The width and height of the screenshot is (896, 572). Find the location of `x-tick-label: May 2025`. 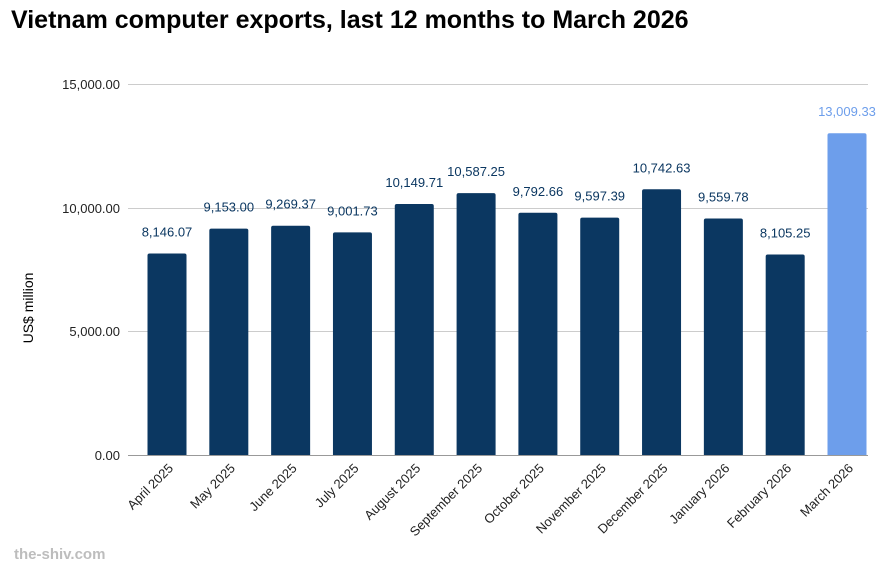

x-tick-label: May 2025 is located at coordinates (212, 486).